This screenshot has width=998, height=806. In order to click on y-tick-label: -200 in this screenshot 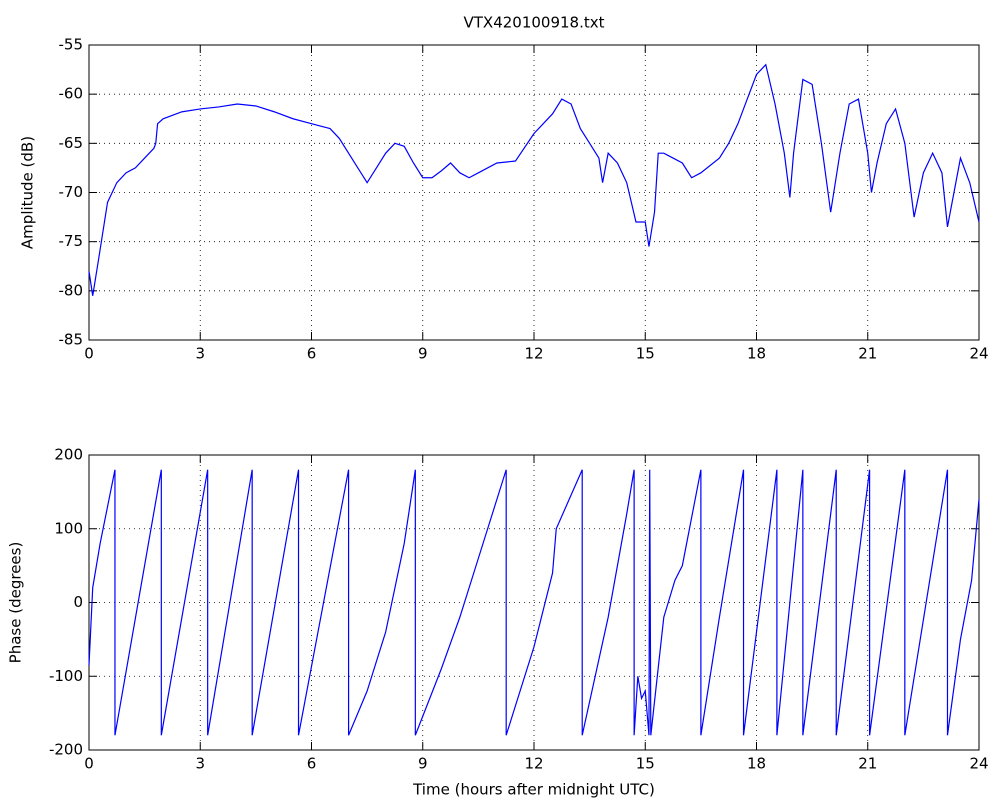, I will do `click(66, 750)`.